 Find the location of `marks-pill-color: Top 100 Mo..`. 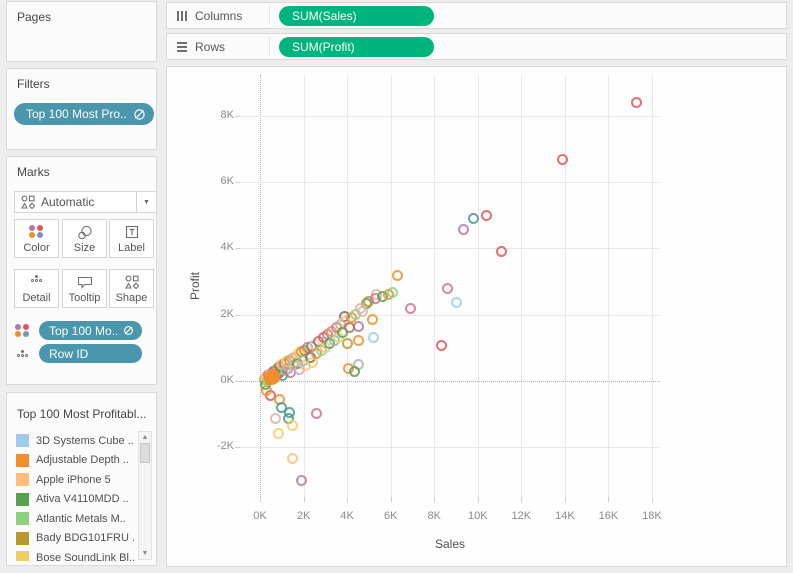

marks-pill-color: Top 100 Mo.. is located at coordinates (90, 330).